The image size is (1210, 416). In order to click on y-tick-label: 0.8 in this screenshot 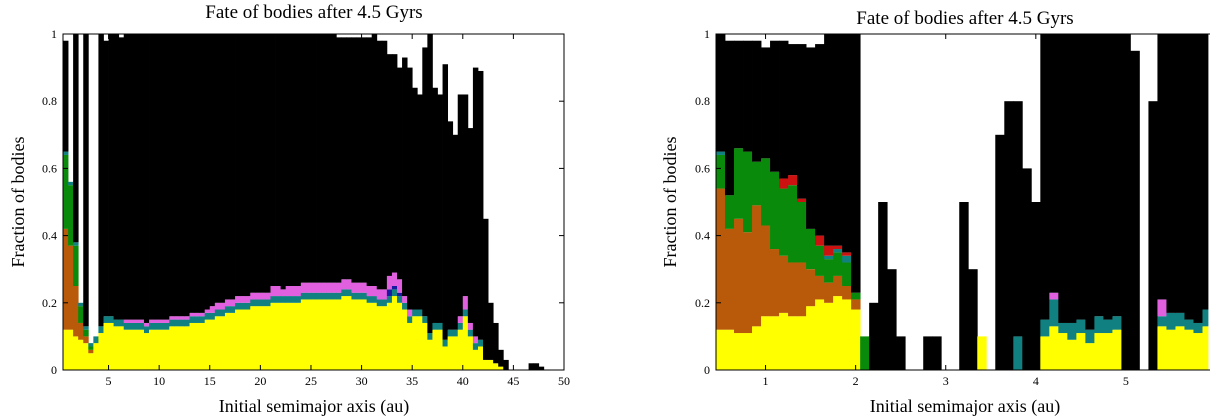, I will do `click(702, 101)`.